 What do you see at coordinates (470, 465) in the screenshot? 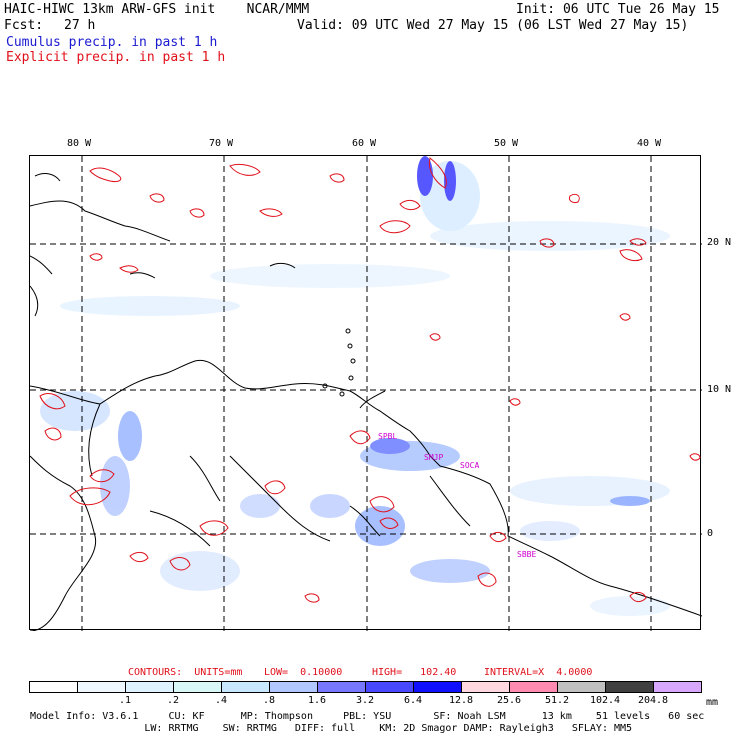
I see `site-label-soca: SOCA` at bounding box center [470, 465].